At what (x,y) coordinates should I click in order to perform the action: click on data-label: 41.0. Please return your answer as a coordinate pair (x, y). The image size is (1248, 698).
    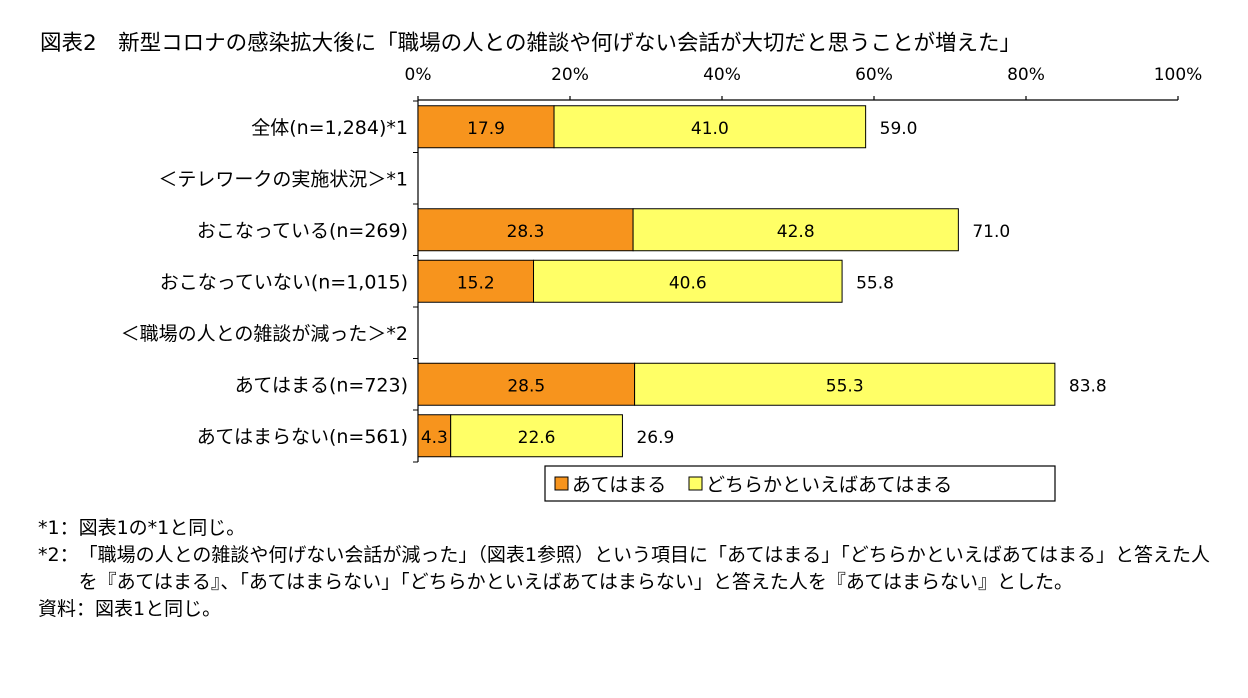
    Looking at the image, I should click on (710, 129).